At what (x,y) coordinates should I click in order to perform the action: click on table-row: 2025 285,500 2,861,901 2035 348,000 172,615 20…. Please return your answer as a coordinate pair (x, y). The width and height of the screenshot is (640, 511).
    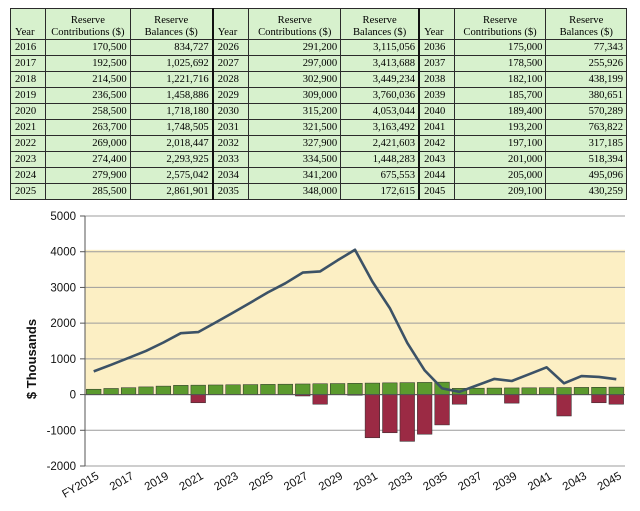
    Looking at the image, I should click on (318, 191).